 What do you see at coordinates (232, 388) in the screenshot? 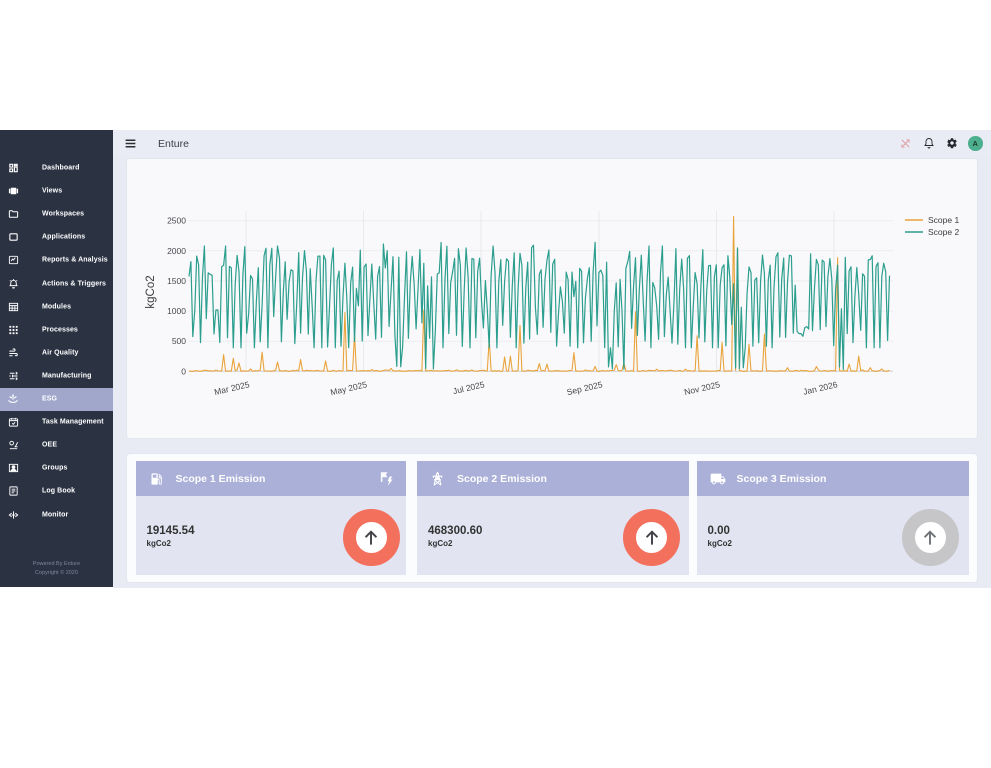
I see `svg-text: Mar 2025` at bounding box center [232, 388].